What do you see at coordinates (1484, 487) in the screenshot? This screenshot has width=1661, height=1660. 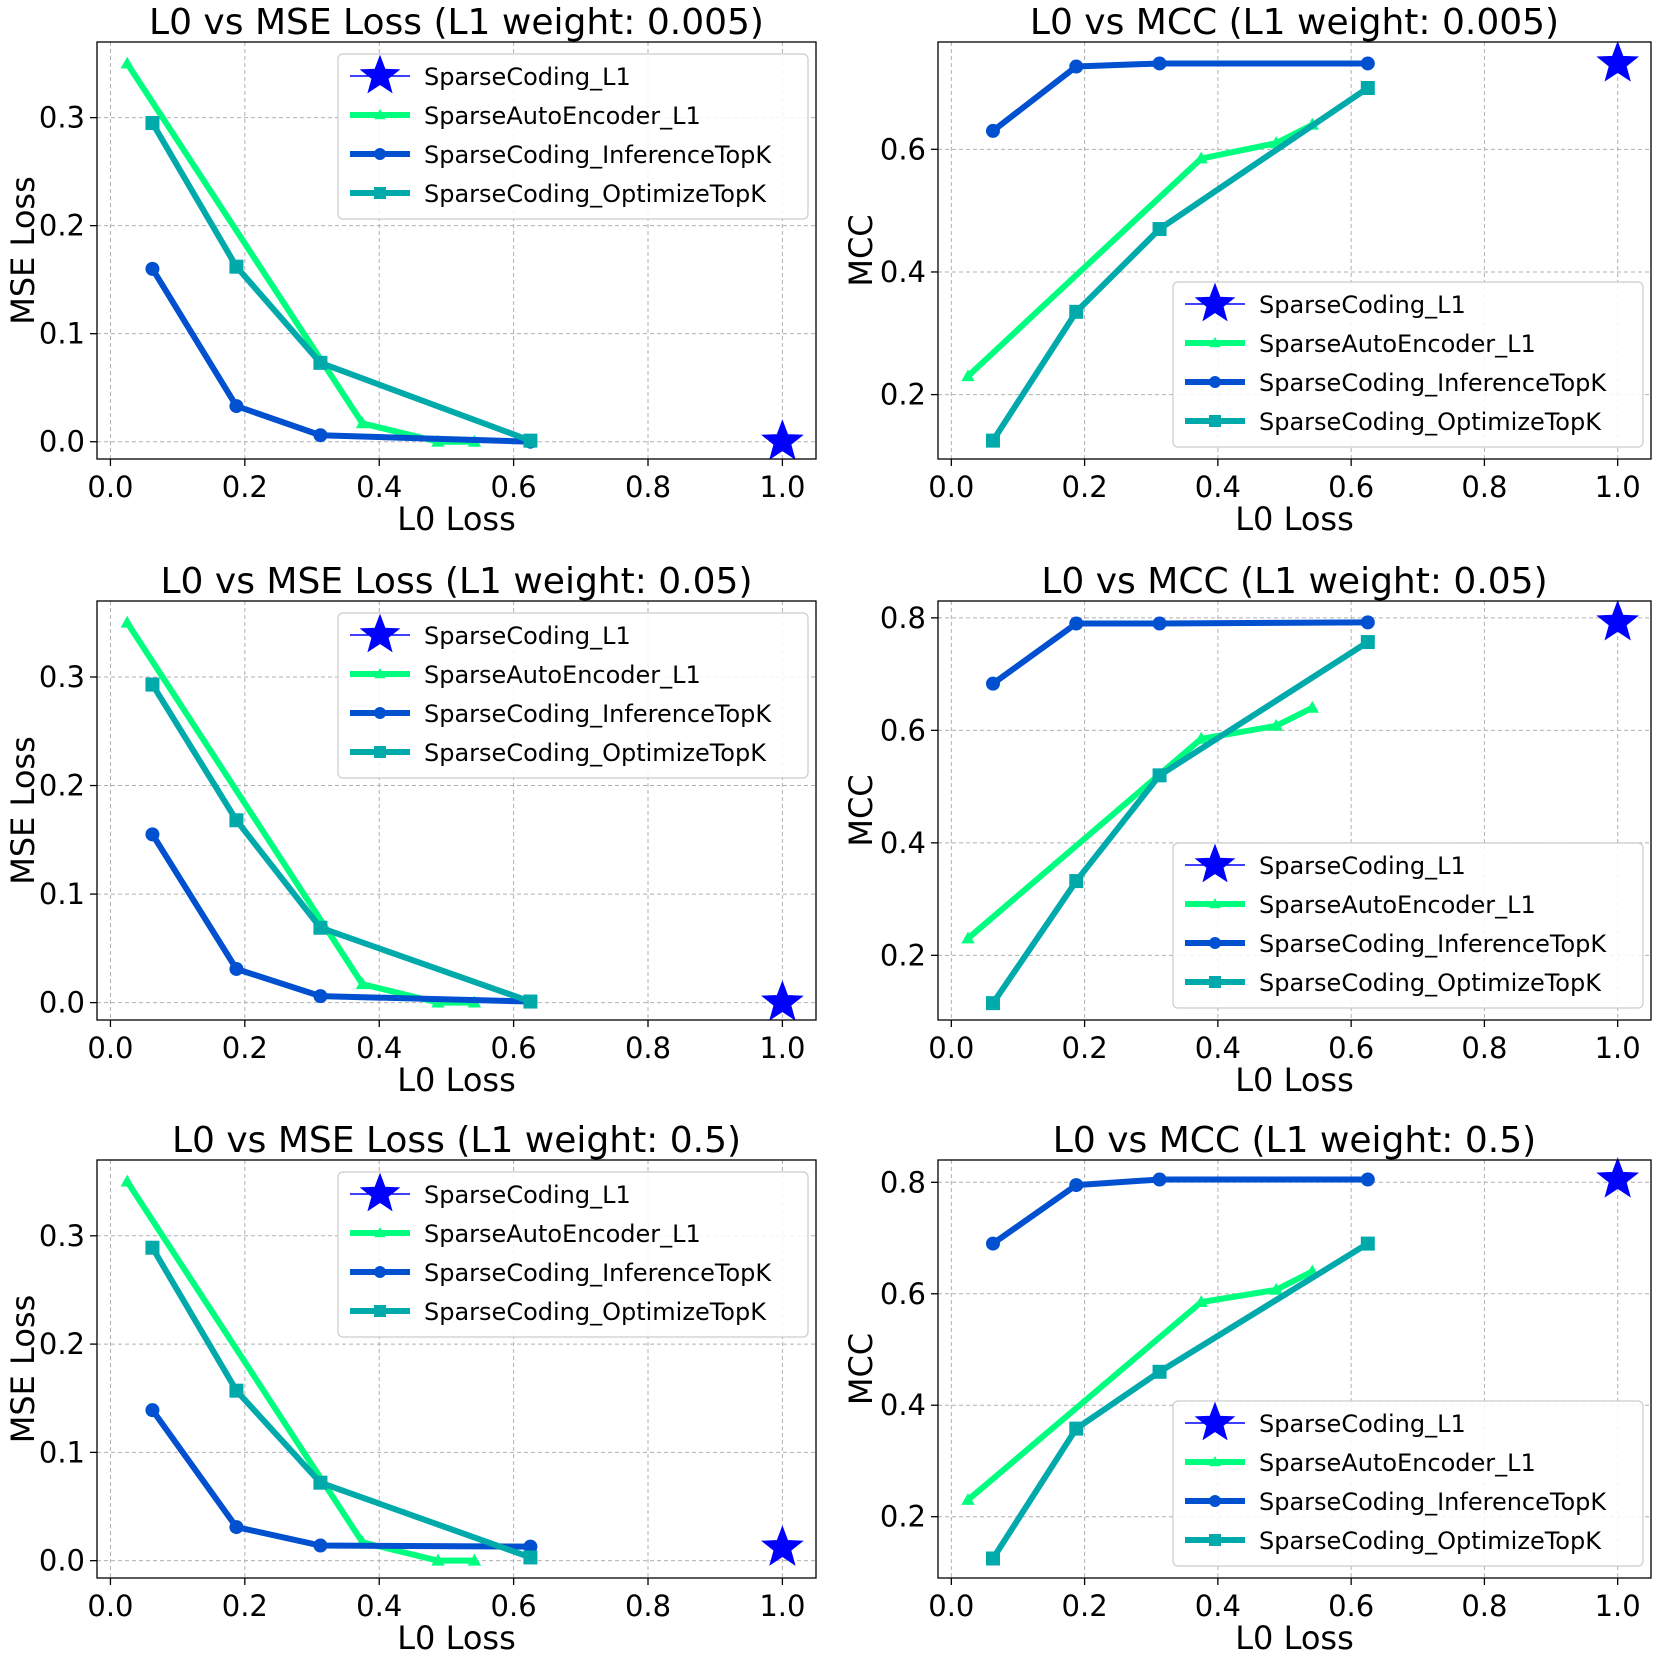 I see `x-tick-label: 0.8` at bounding box center [1484, 487].